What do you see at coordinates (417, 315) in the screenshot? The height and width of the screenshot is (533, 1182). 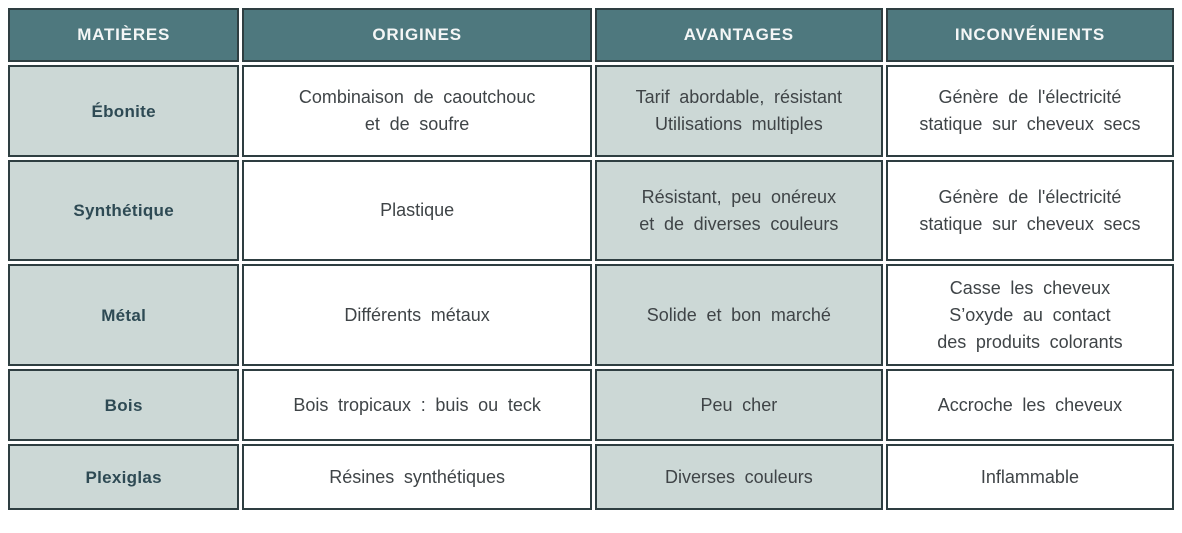 I see `cell-origine: Différents métaux` at bounding box center [417, 315].